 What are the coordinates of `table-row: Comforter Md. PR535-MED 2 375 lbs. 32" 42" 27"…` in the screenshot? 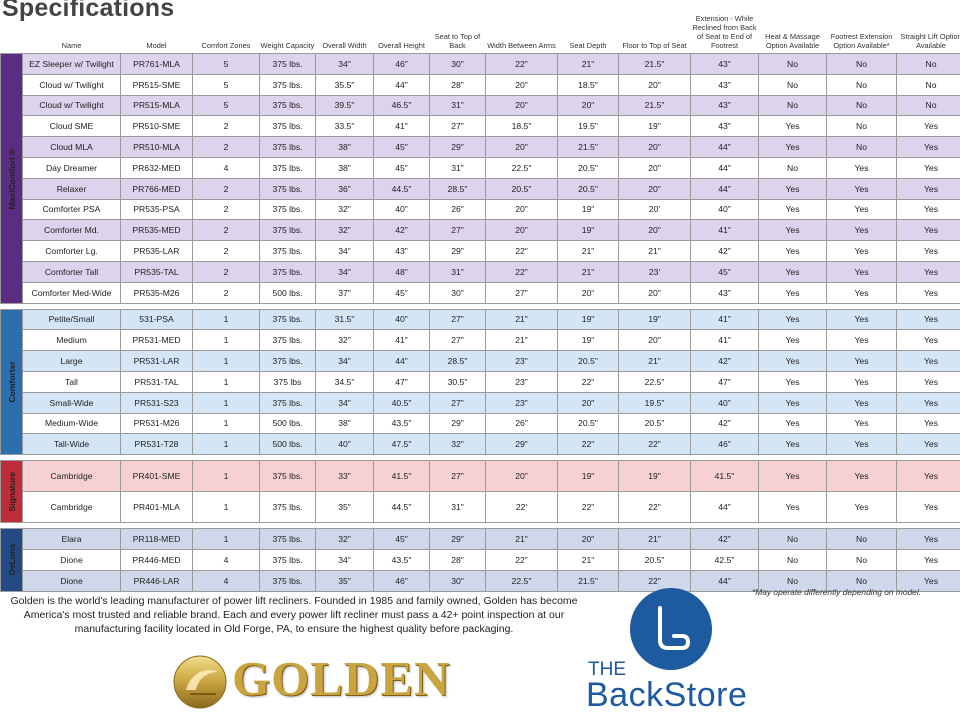 It's located at (480, 230).